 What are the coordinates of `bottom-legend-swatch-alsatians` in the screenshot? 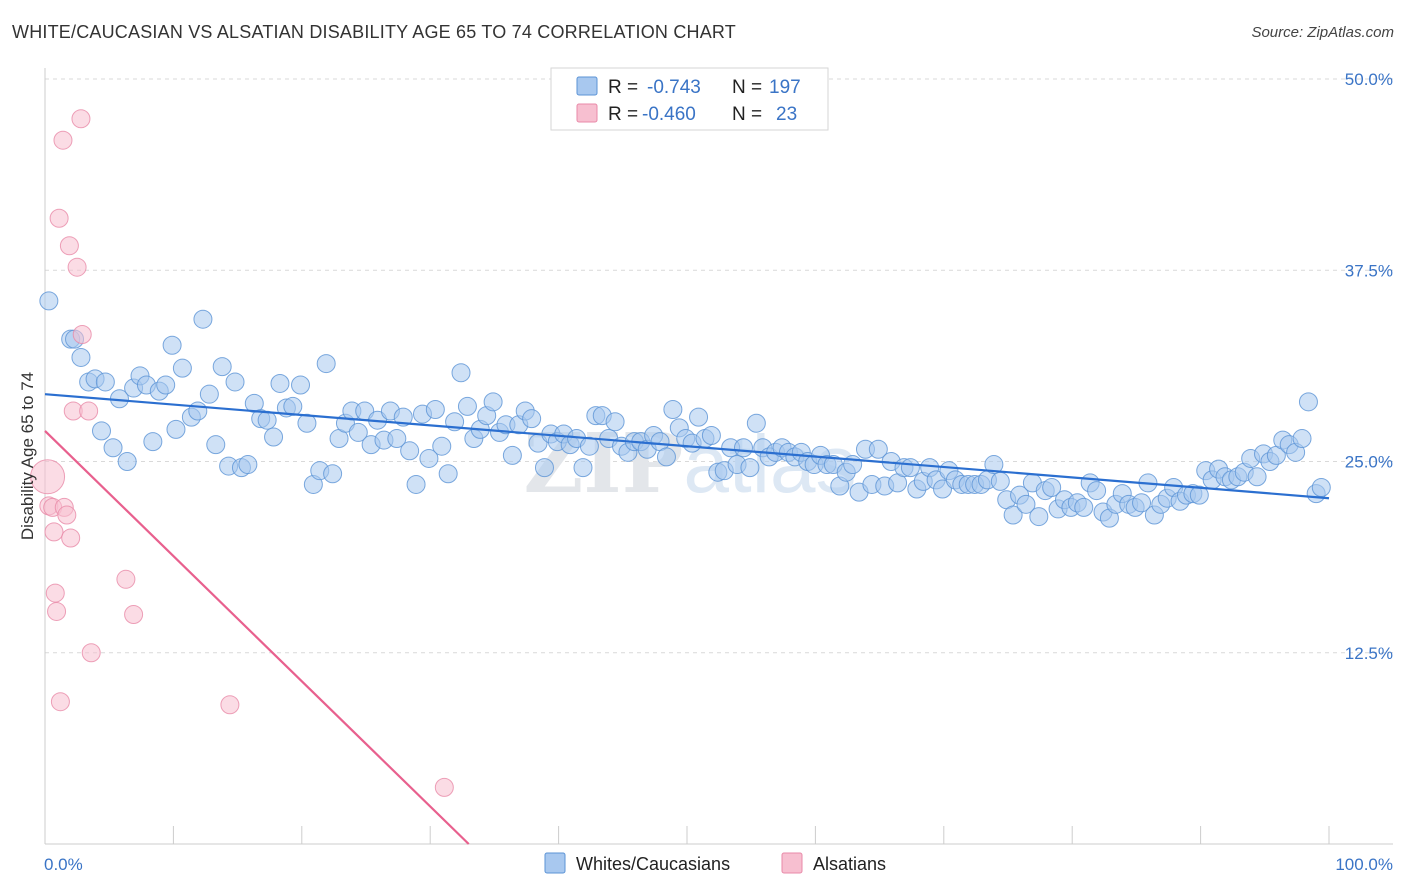 It's located at (792, 863).